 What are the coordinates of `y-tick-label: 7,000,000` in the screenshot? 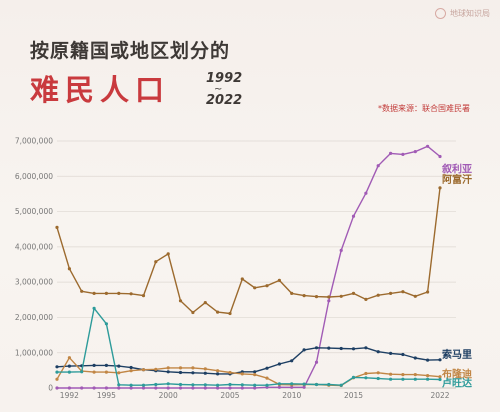 It's located at (34, 141).